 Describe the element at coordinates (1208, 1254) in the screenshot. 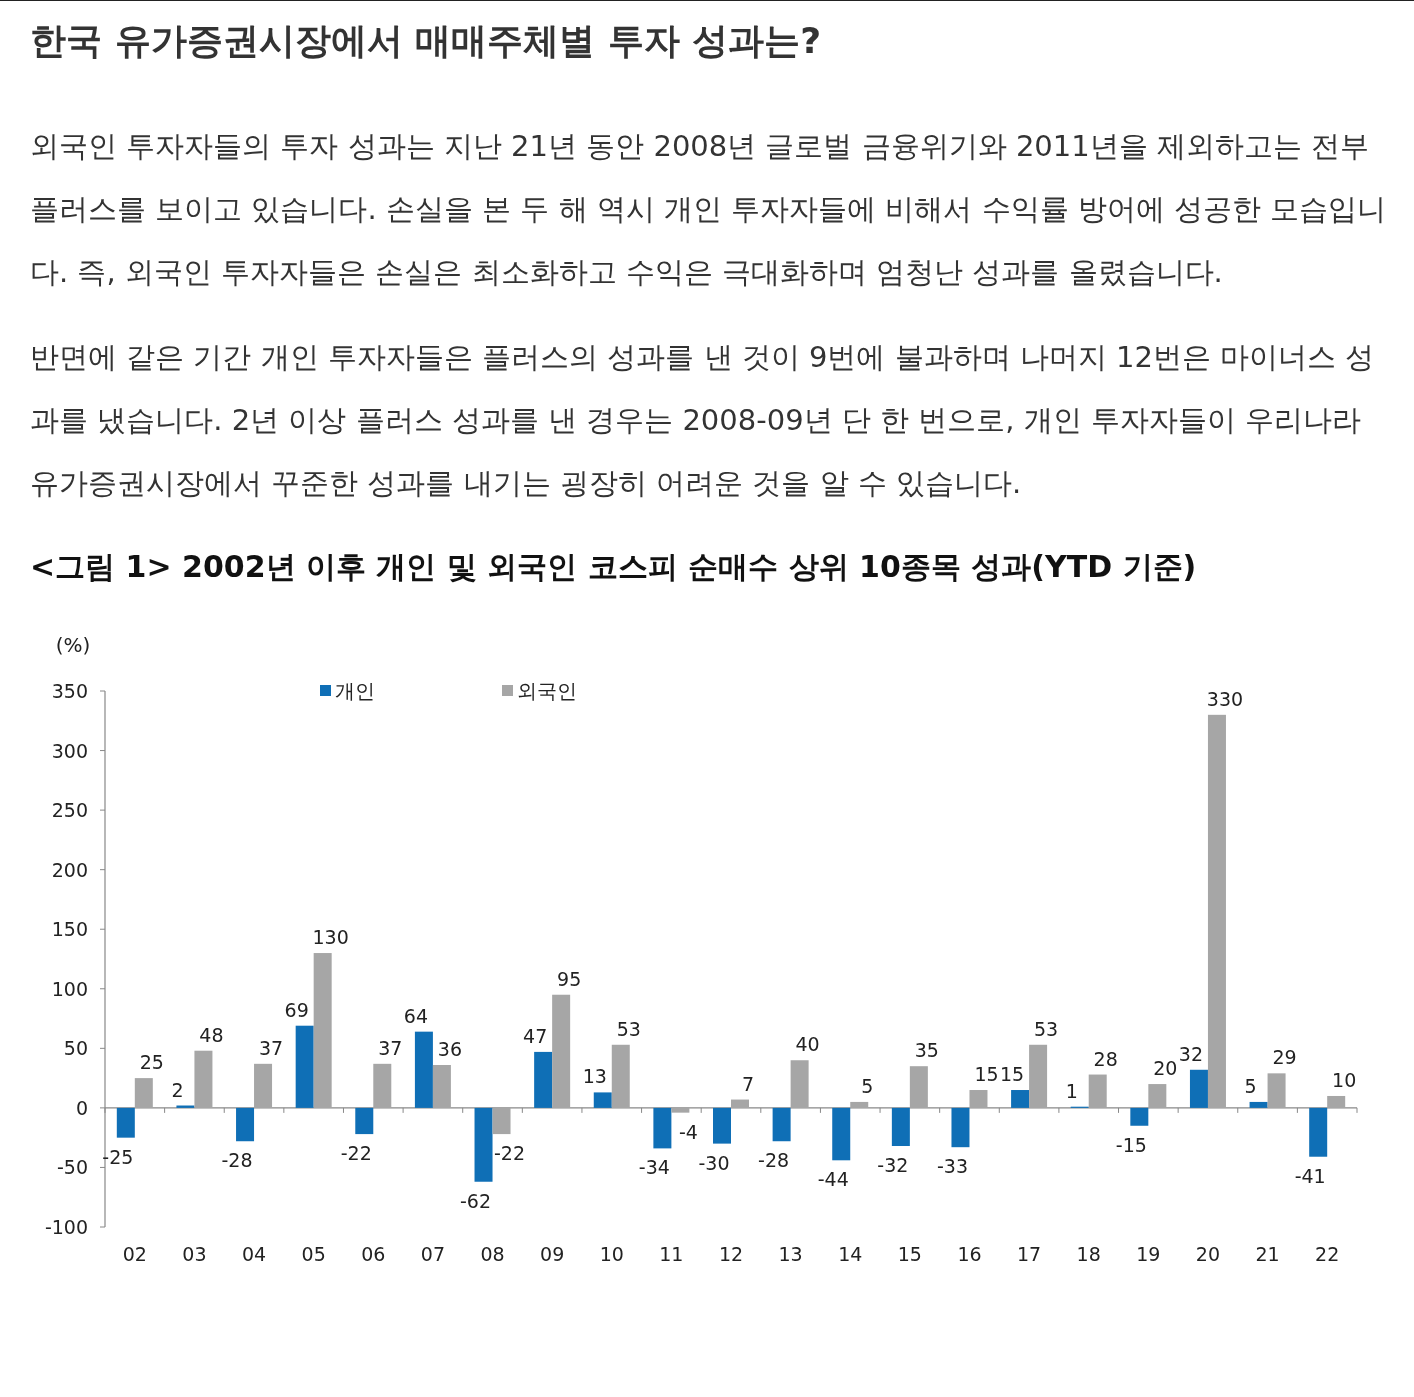

I see `x-tick-label: 20` at that location.